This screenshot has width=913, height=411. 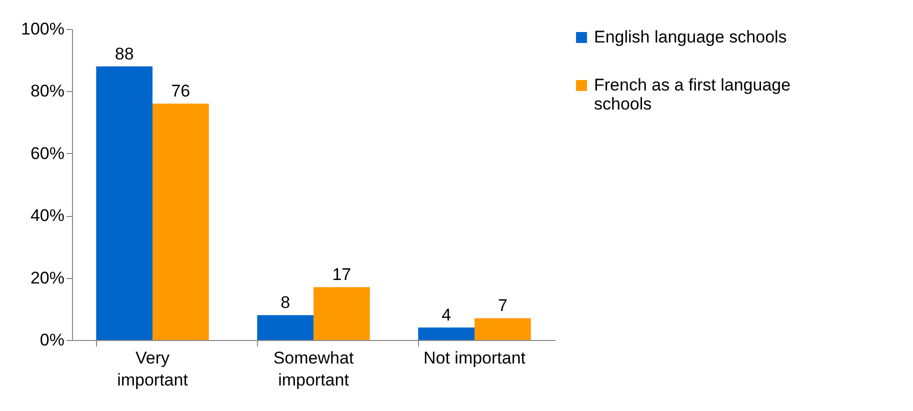 What do you see at coordinates (447, 315) in the screenshot?
I see `data-label: 4` at bounding box center [447, 315].